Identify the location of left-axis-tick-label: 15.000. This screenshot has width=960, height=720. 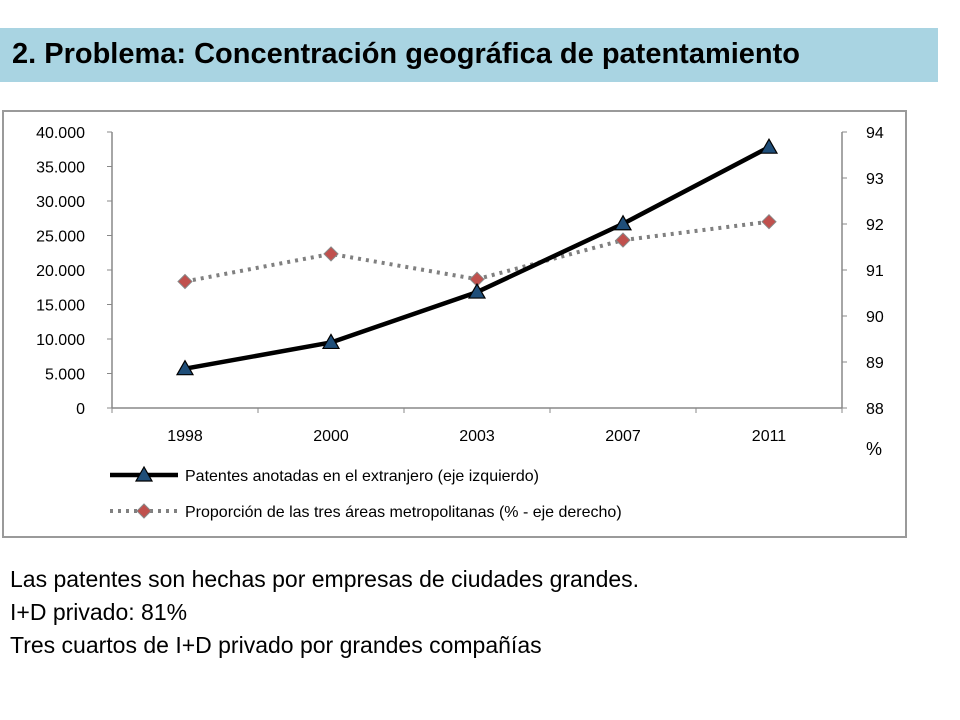
(60, 306).